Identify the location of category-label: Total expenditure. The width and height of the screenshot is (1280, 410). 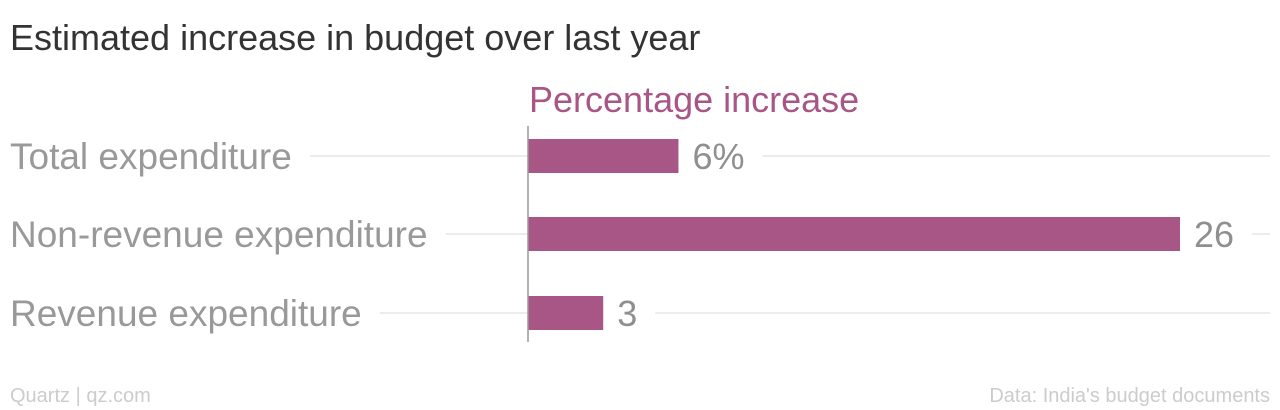
(151, 156).